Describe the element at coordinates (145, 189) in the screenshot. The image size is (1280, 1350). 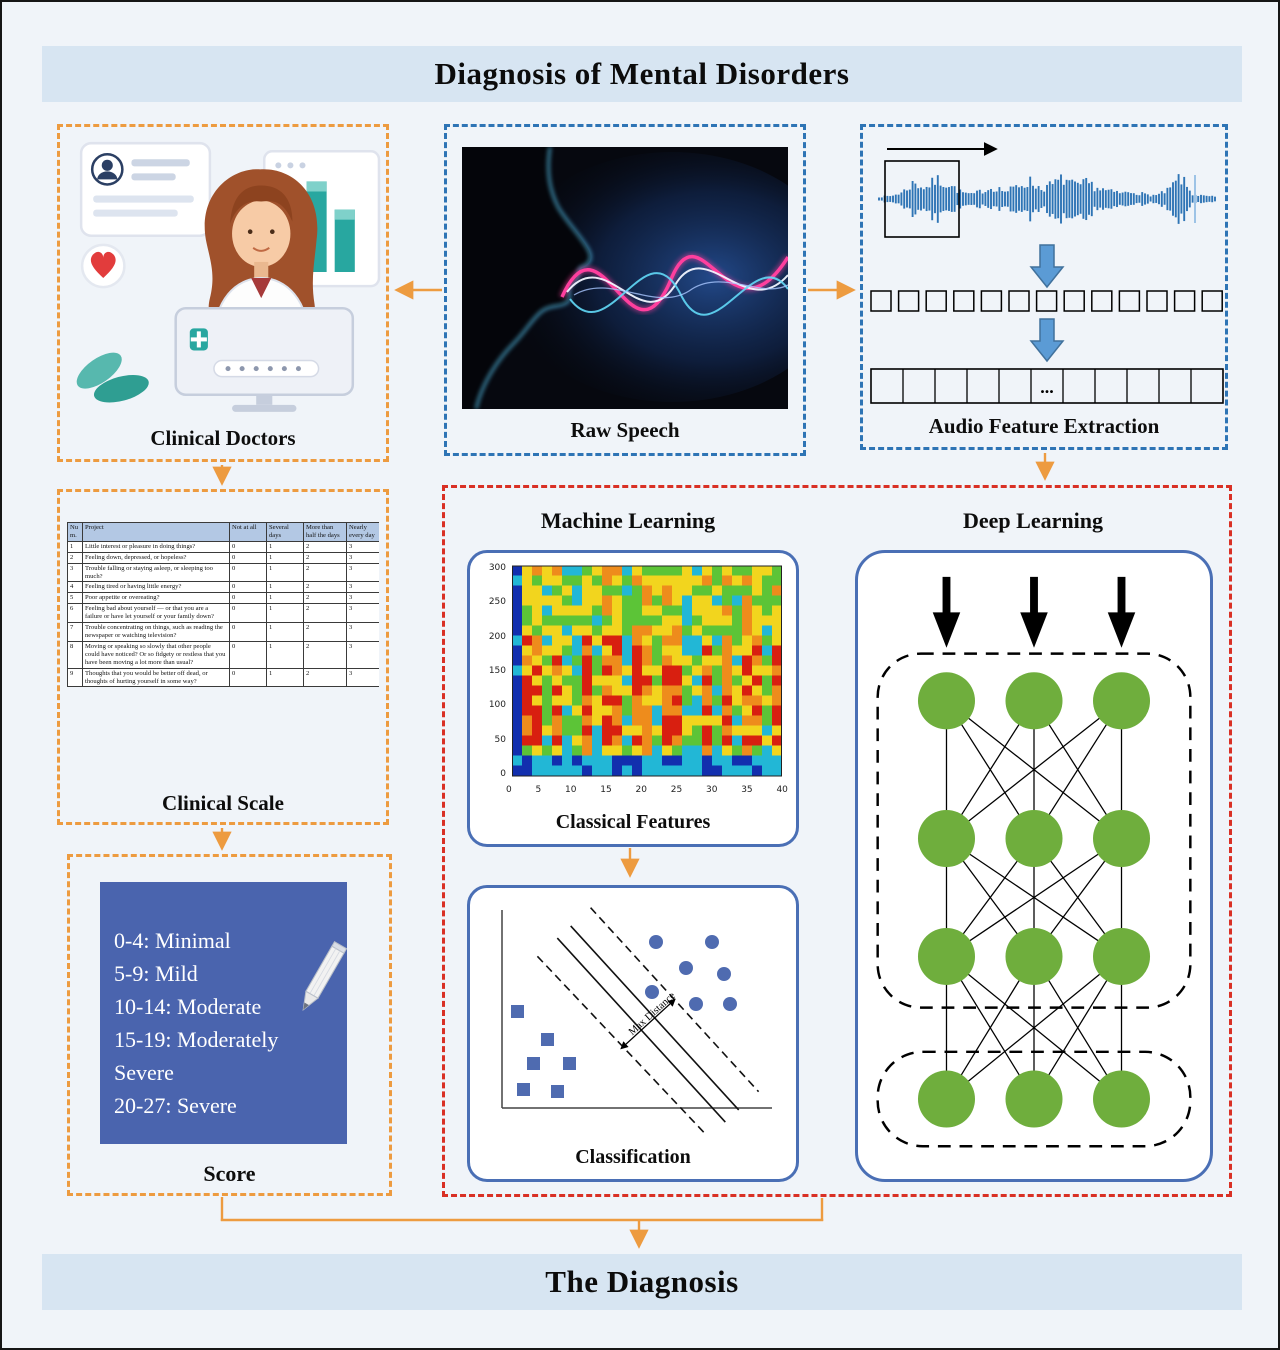
I see `record-card-icon` at that location.